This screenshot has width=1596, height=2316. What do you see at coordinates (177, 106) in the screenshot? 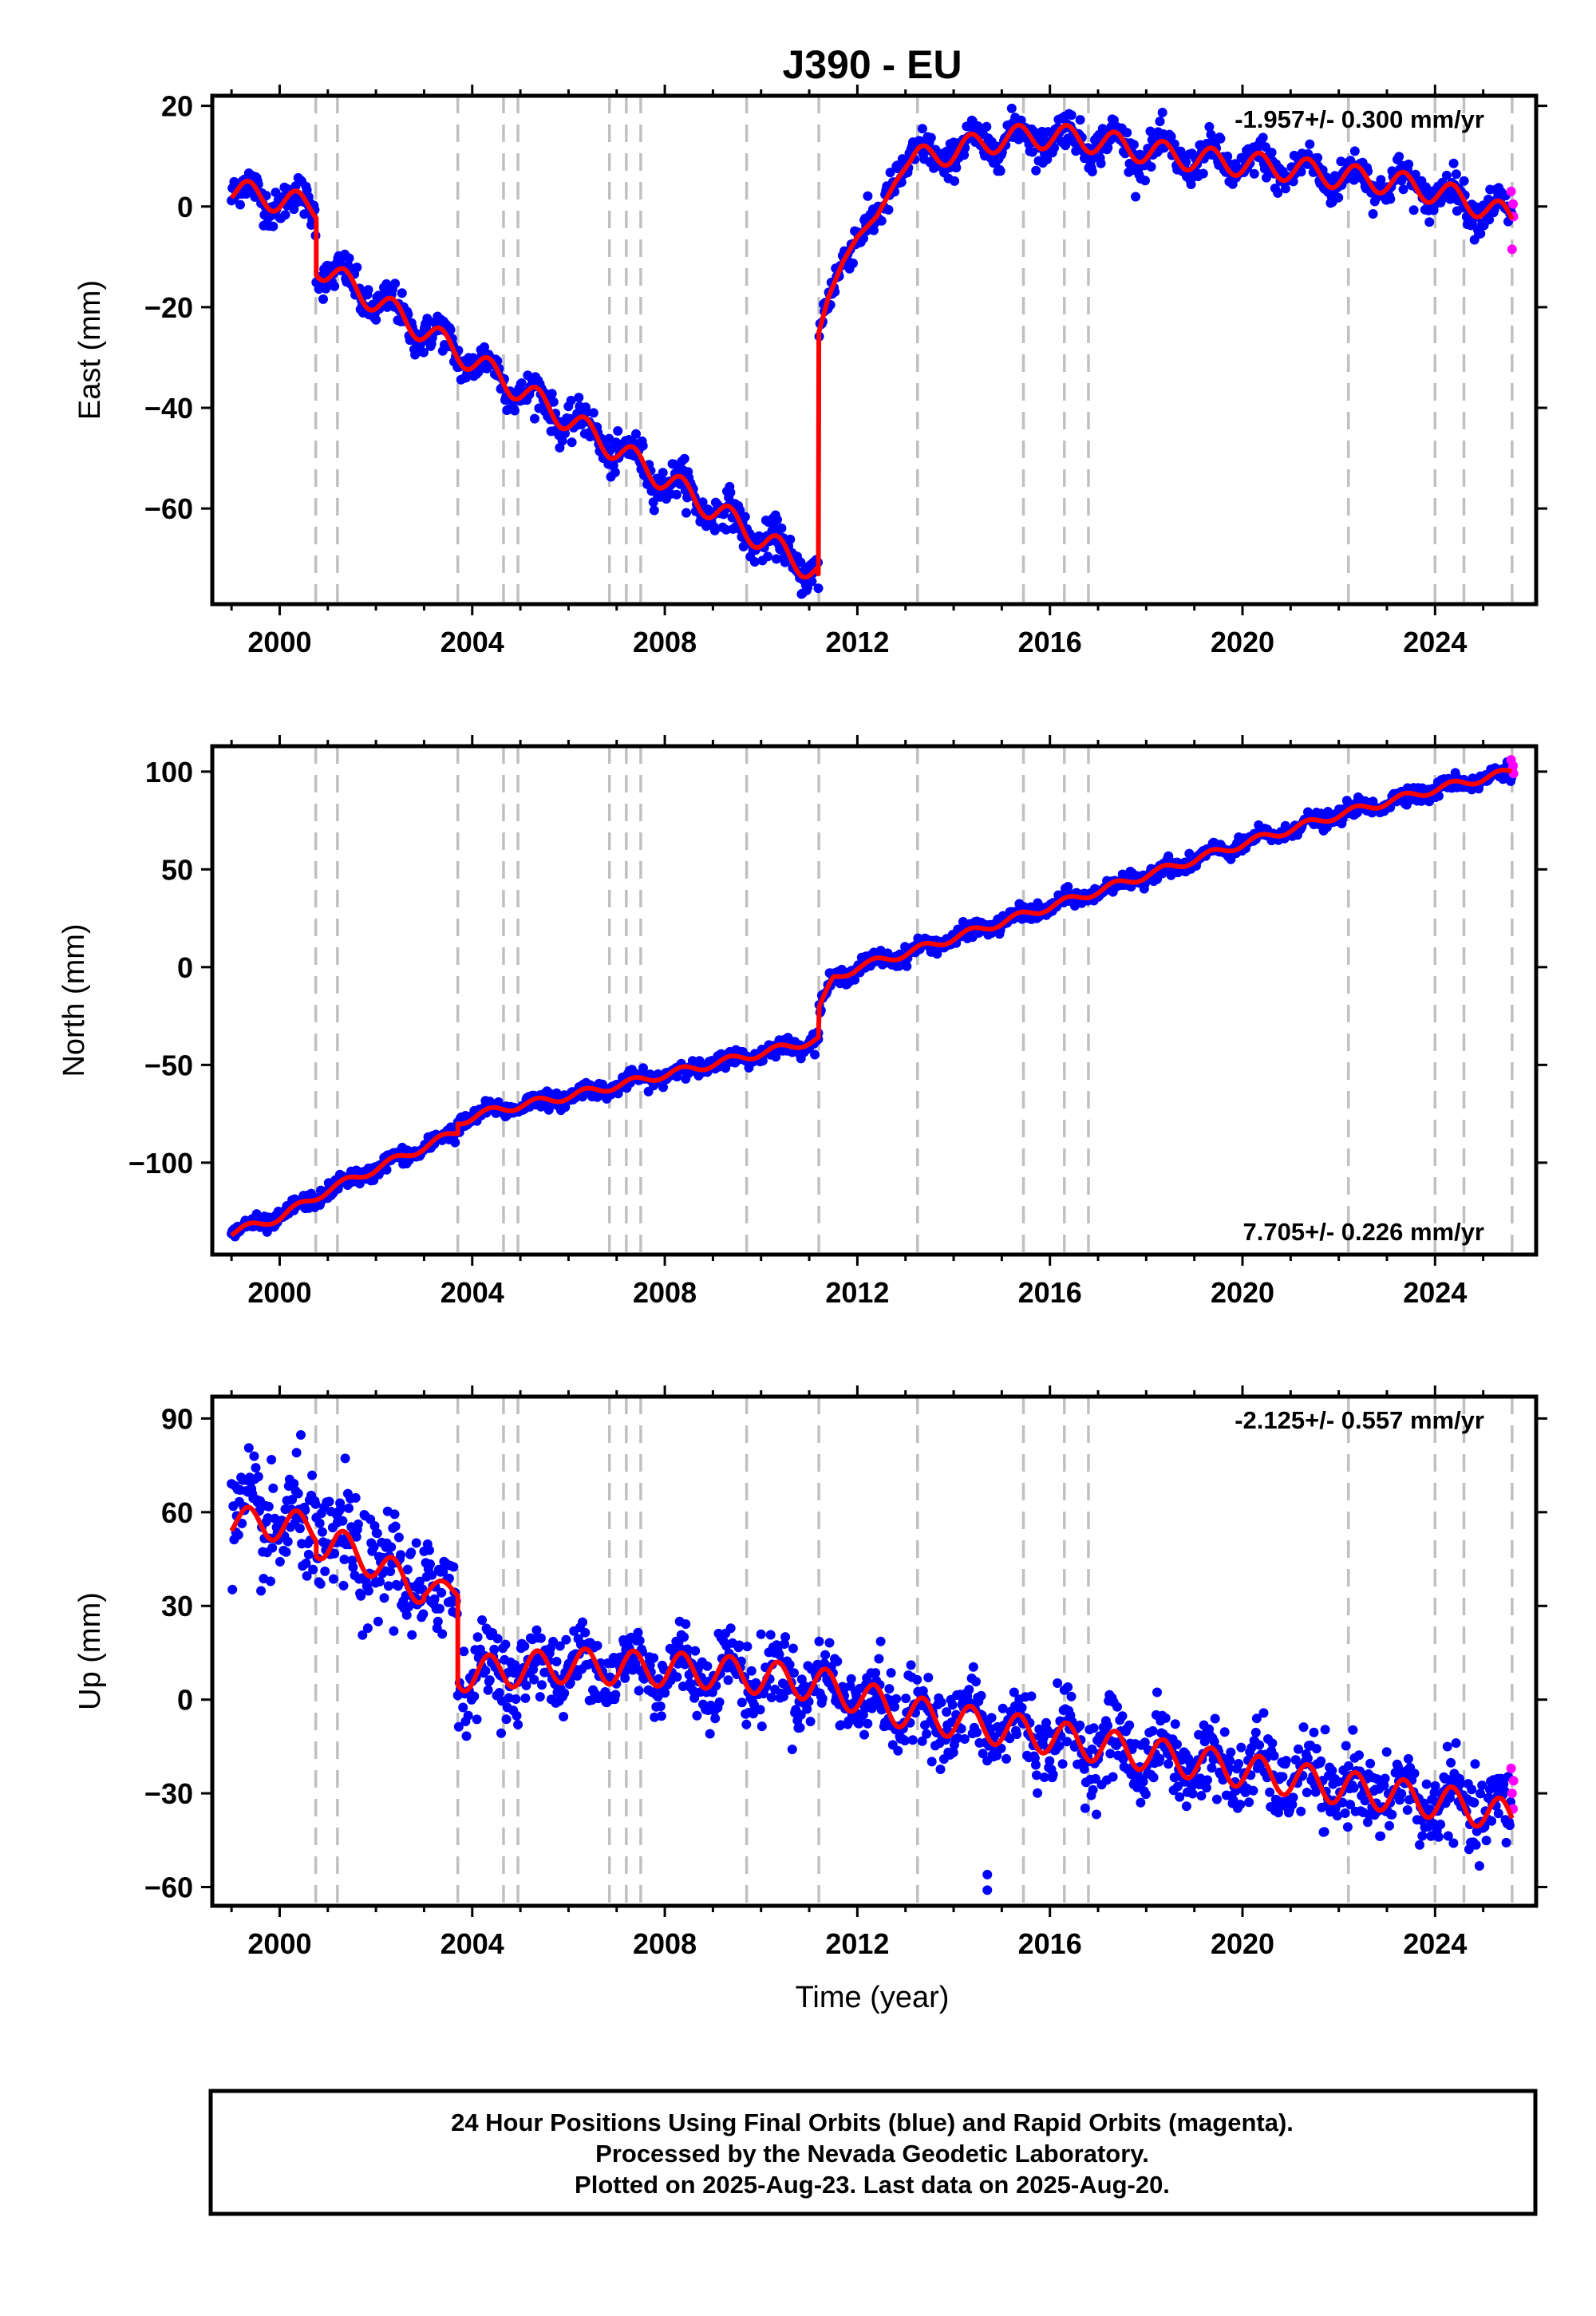
I see `y-tick-label: 20` at bounding box center [177, 106].